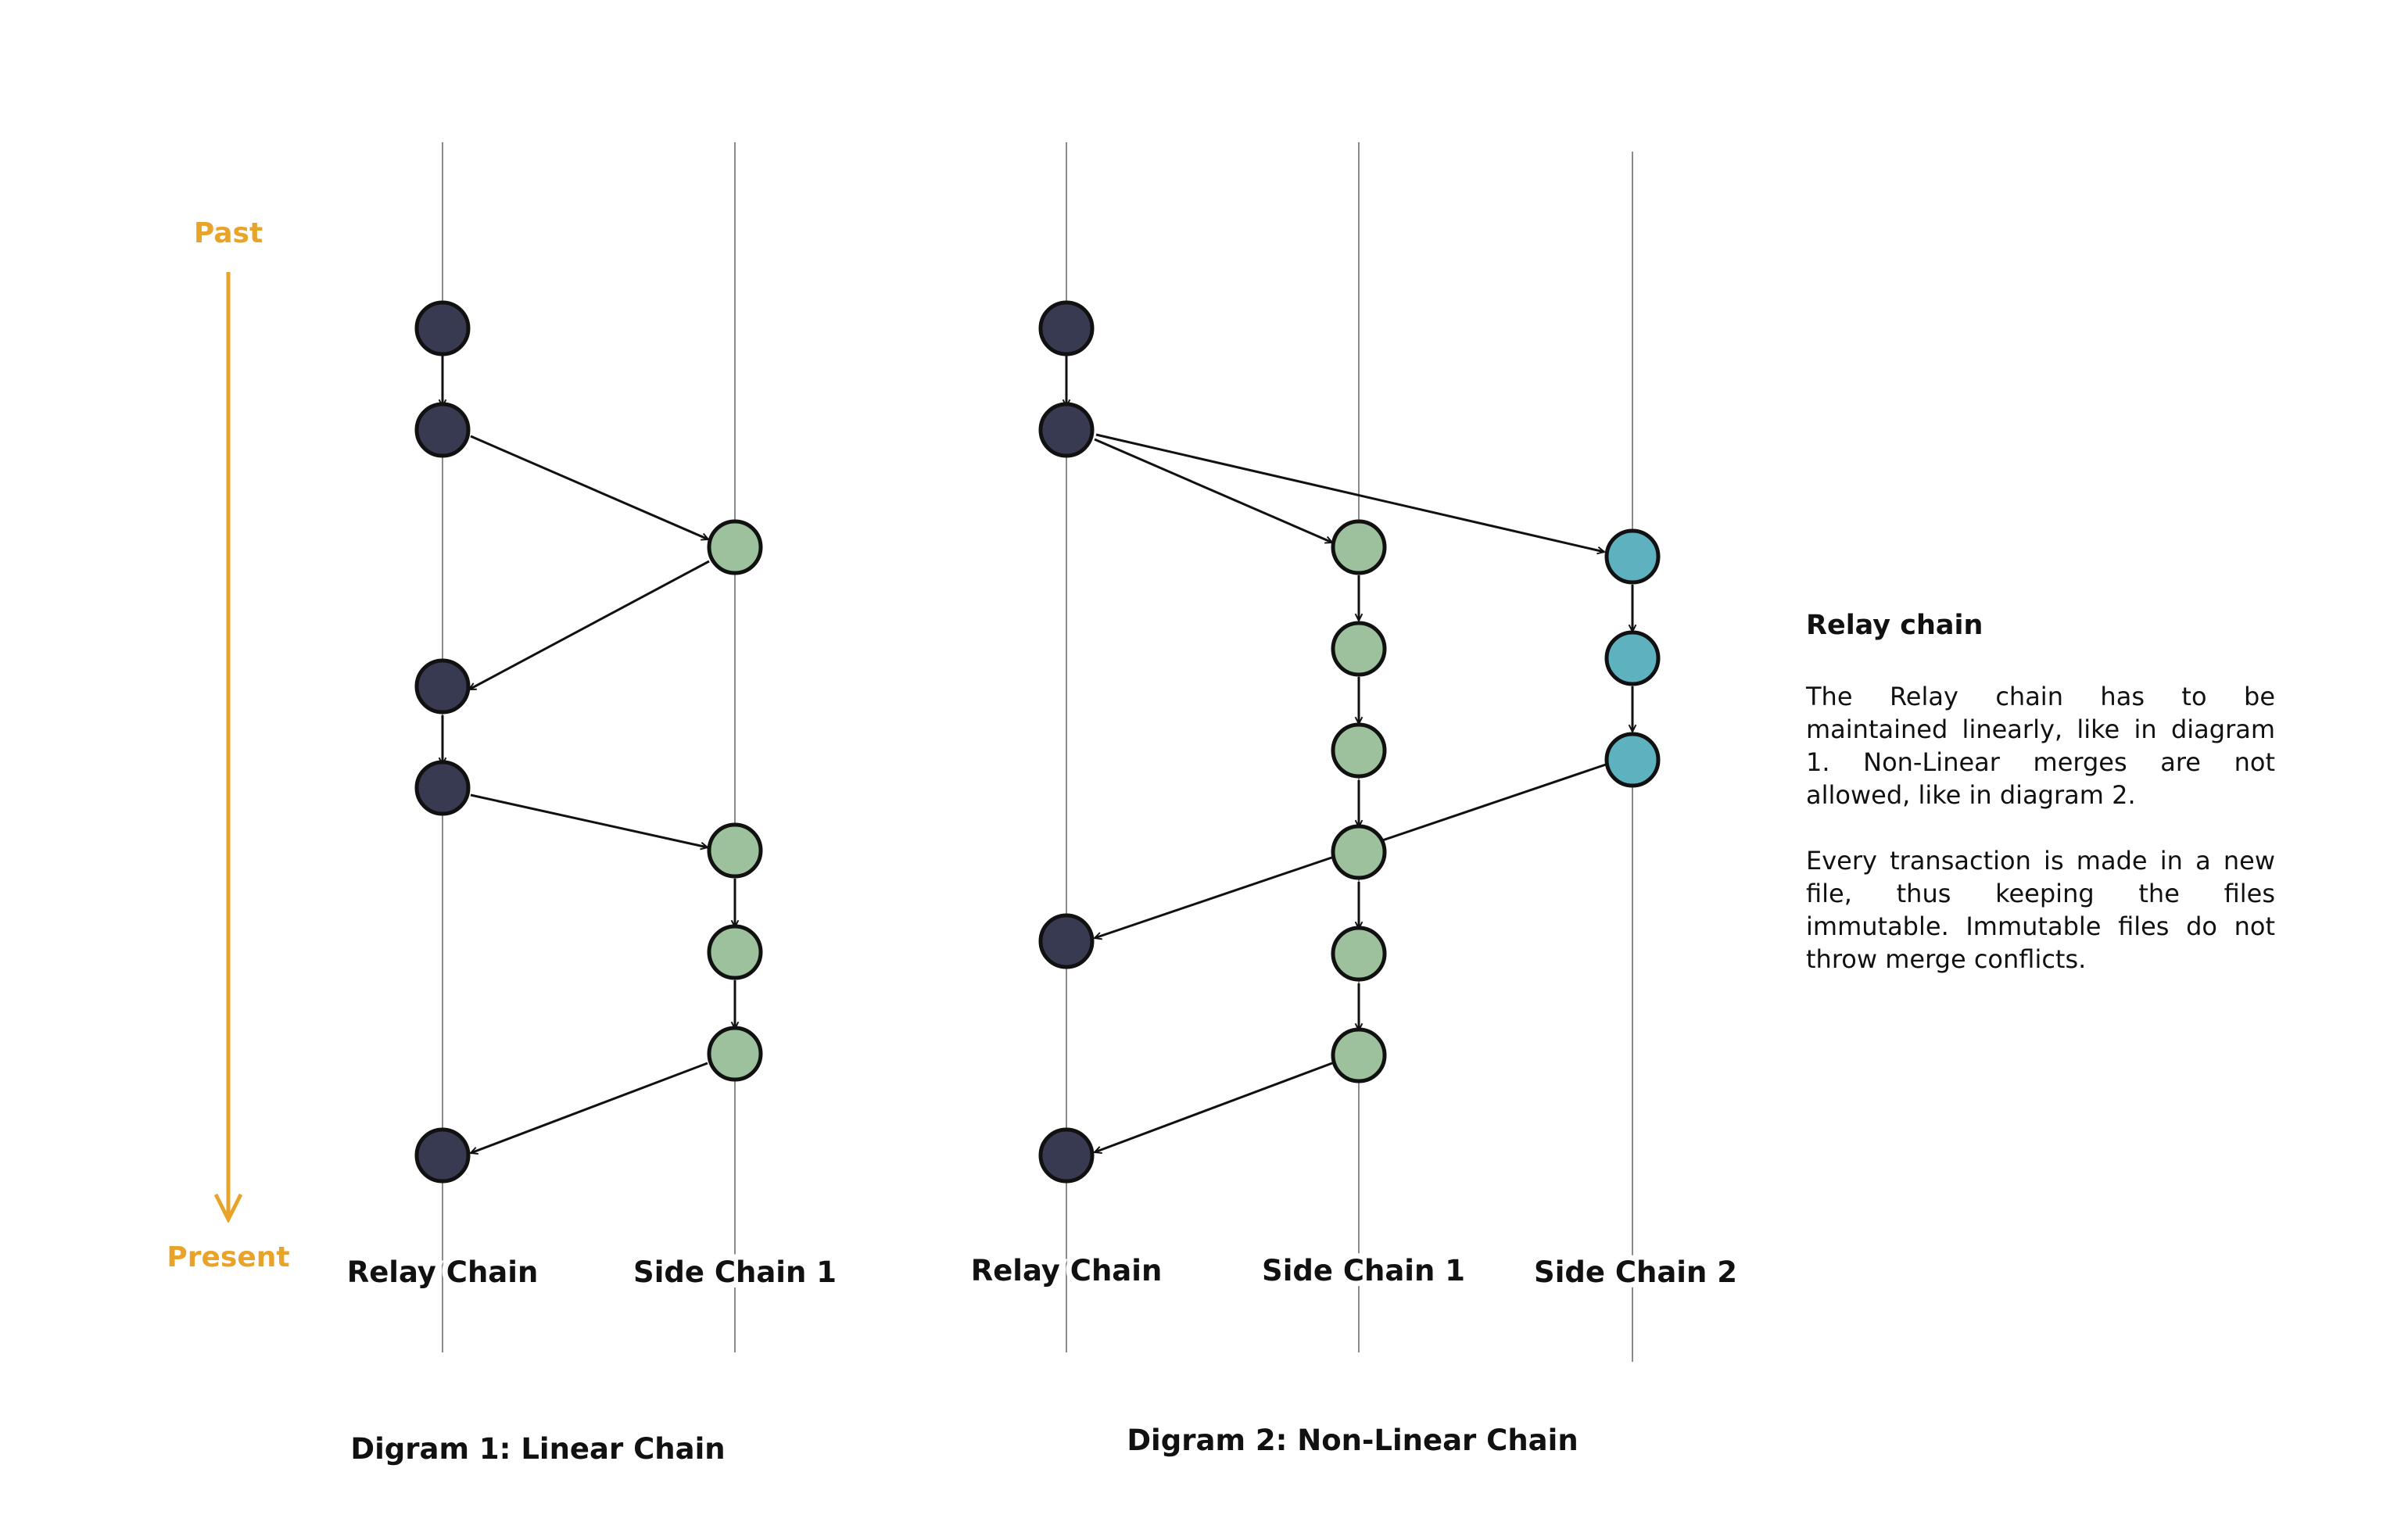 The height and width of the screenshot is (1540, 2383). I want to click on lane-label-d2-relay: Relay Chain, so click(1067, 1271).